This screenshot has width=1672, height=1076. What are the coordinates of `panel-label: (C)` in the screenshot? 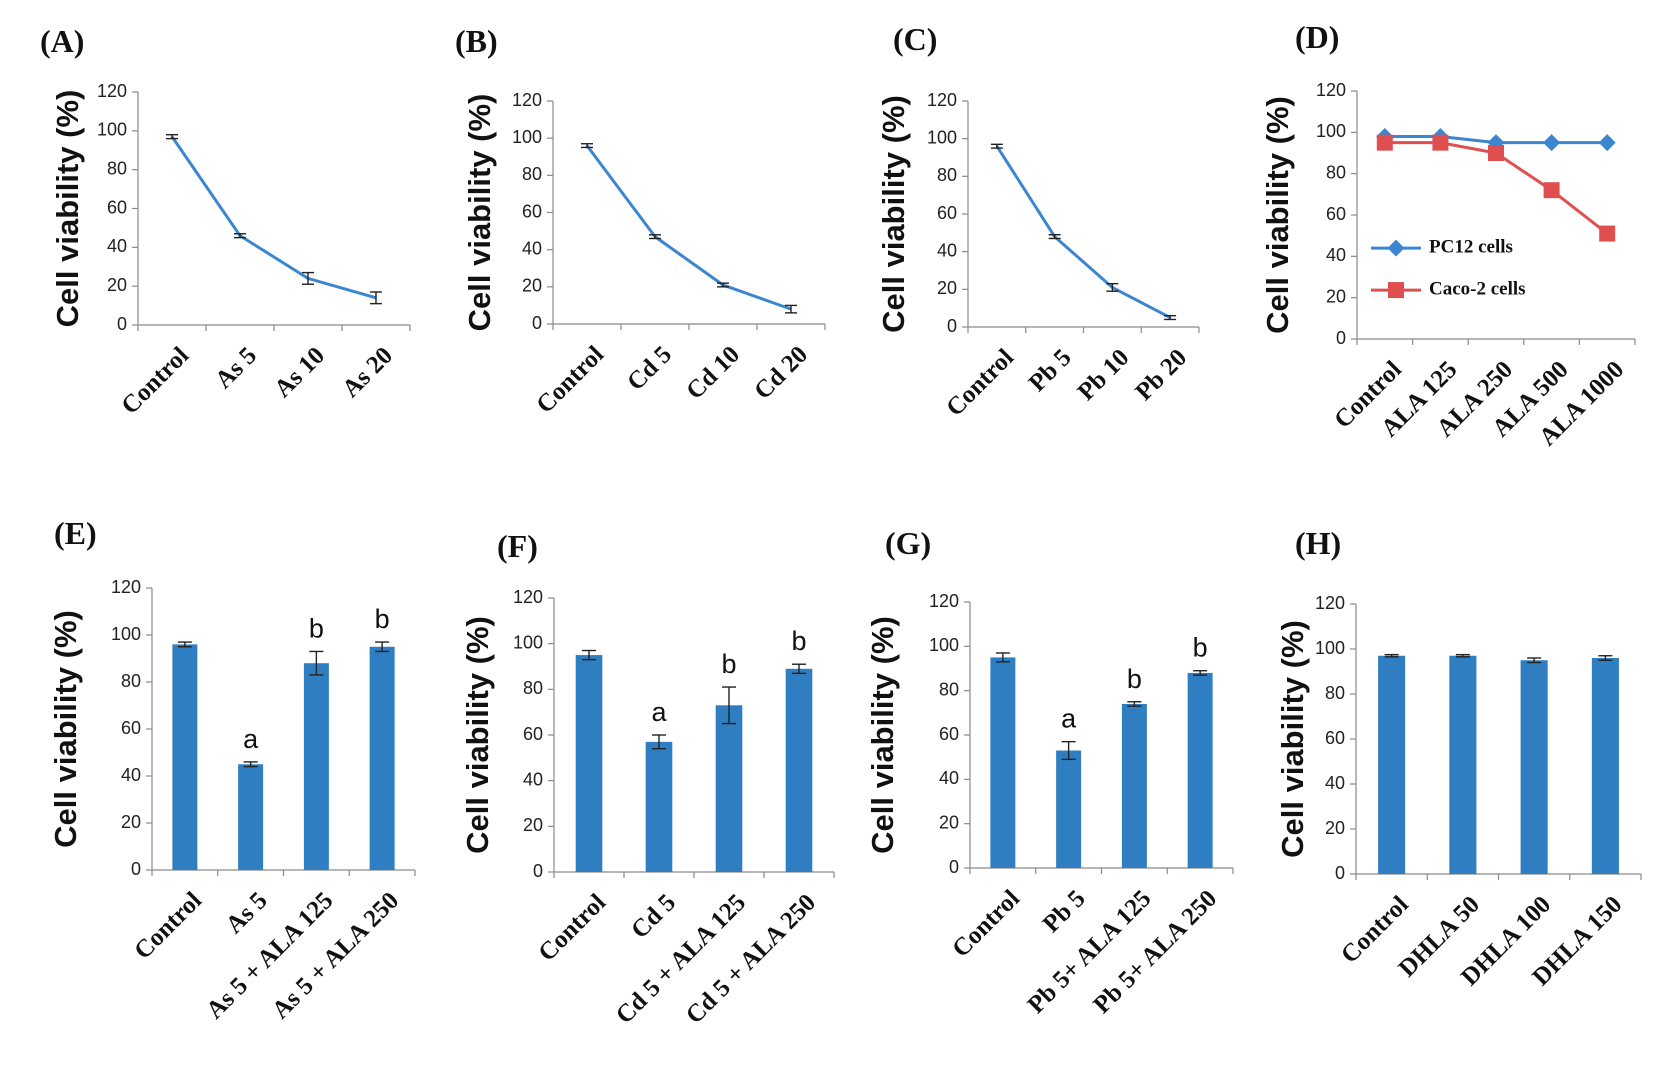 It's located at (915, 39).